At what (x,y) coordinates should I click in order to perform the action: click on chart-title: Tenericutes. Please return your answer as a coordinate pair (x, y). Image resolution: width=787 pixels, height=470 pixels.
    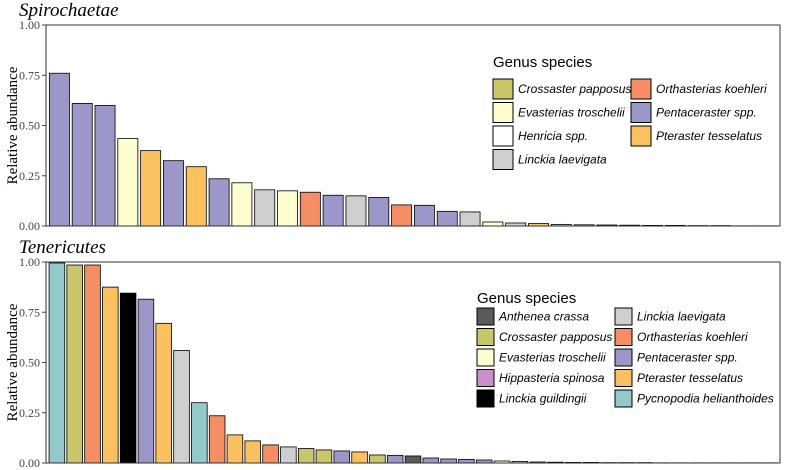
    Looking at the image, I should click on (62, 247).